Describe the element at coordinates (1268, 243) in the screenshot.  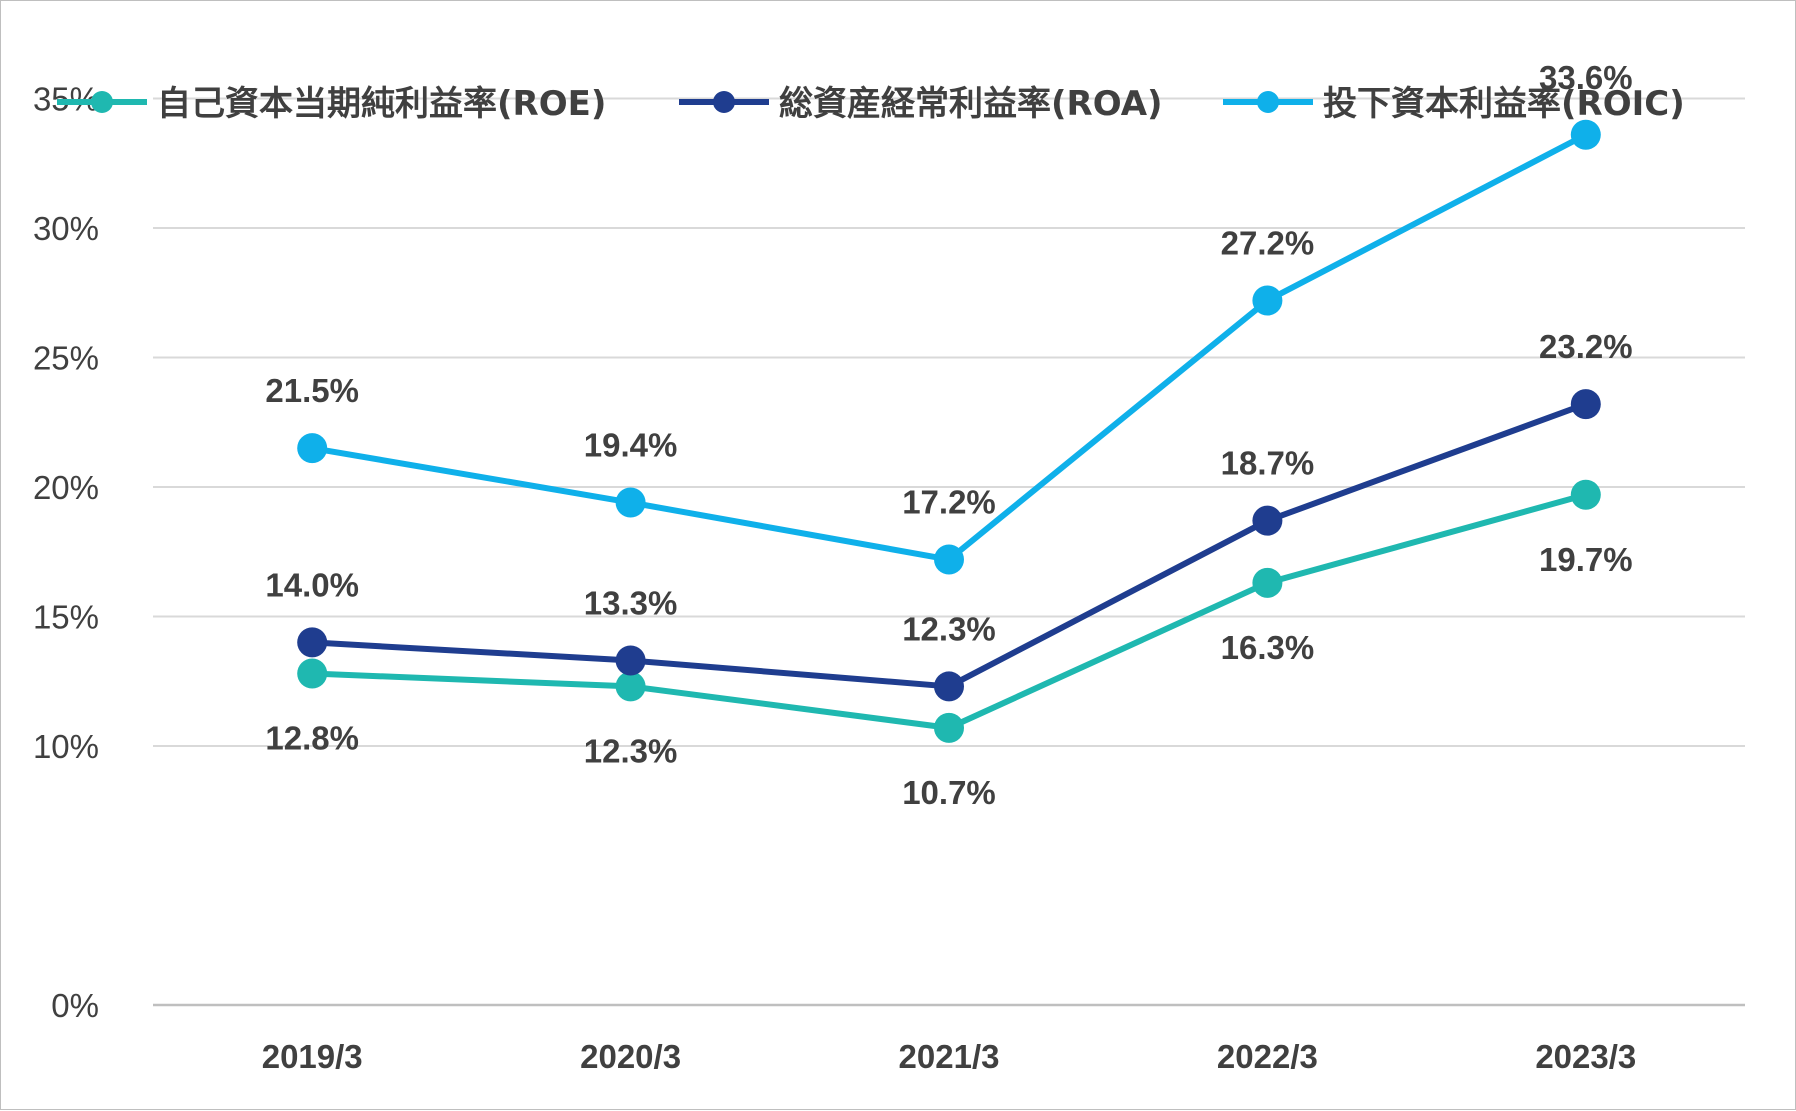
I see `data-label: 27.2%` at that location.